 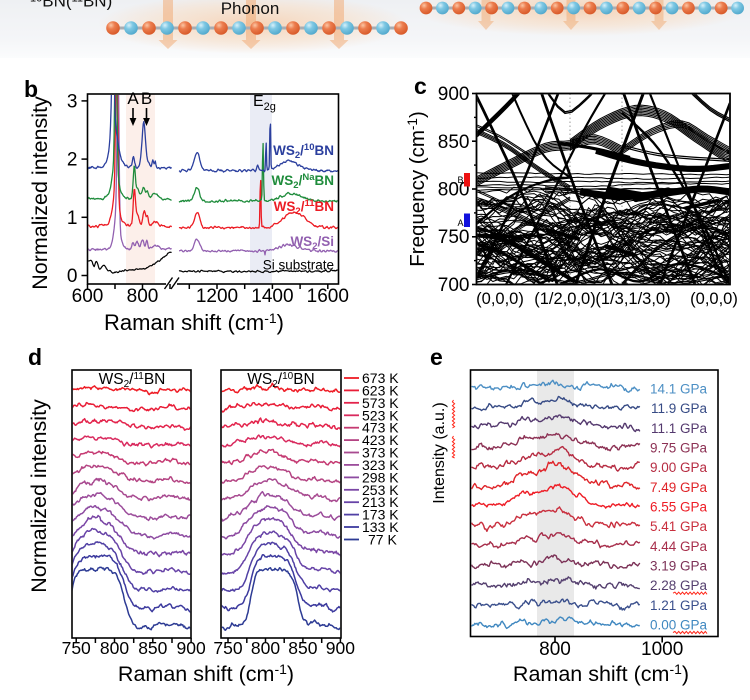 What do you see at coordinates (417, 189) in the screenshot?
I see `svg-text: Frequency (cm-1)` at bounding box center [417, 189].